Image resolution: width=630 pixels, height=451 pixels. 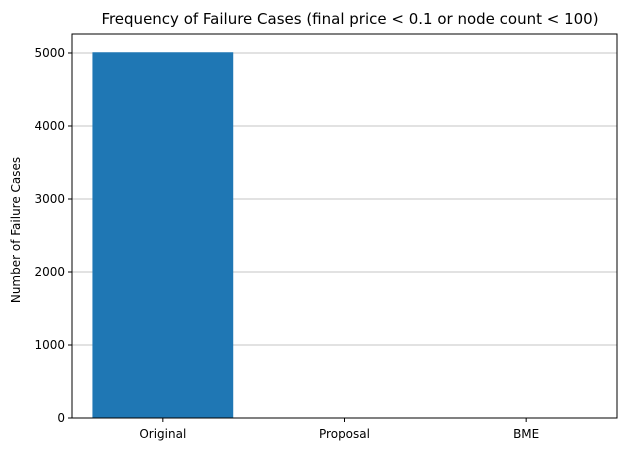 What do you see at coordinates (162, 434) in the screenshot?
I see `x-tick-label: Original` at bounding box center [162, 434].